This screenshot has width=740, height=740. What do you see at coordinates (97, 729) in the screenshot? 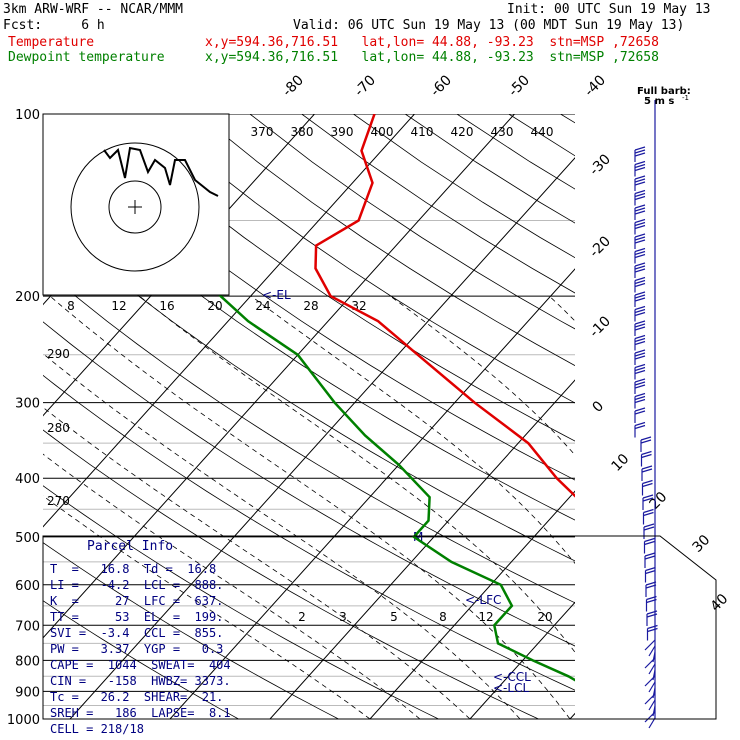
I see `parcel-row: CELL = 218/18` at bounding box center [97, 729].